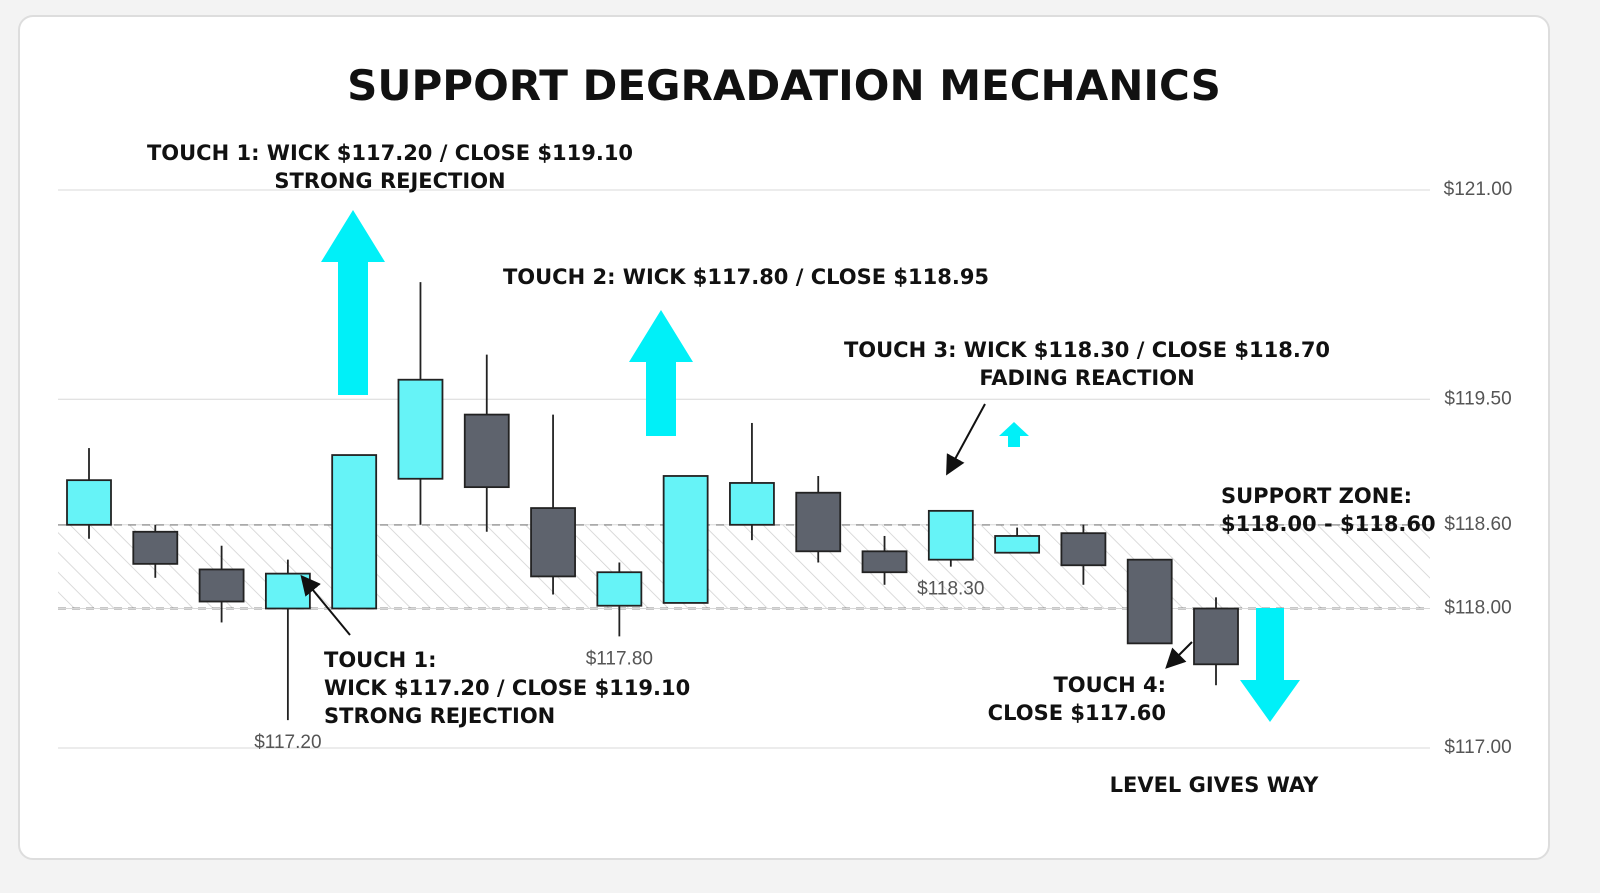 The image size is (1600, 893). I want to click on annotation: SUPPORT ZONE:, so click(1316, 496).